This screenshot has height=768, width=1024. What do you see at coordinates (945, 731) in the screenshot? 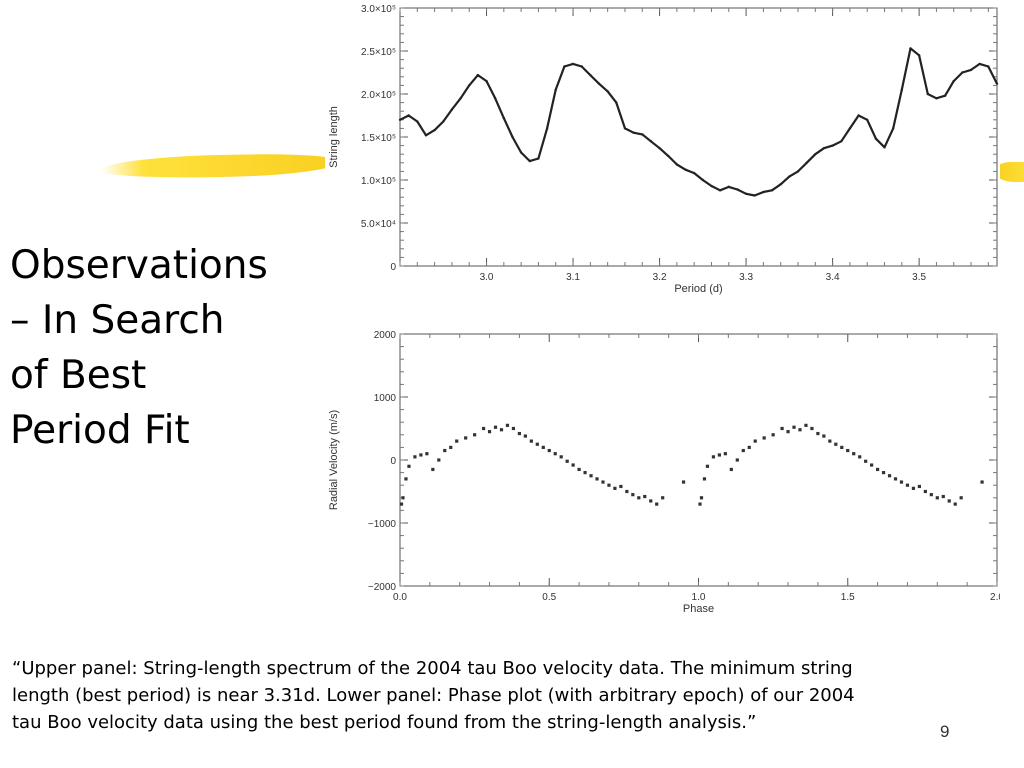
I see `page-number: 9` at bounding box center [945, 731].